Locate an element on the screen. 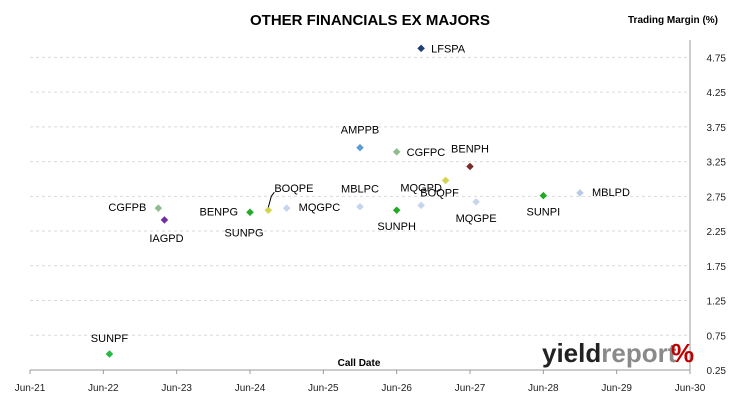  y-tick-label: 2.25 is located at coordinates (717, 232).